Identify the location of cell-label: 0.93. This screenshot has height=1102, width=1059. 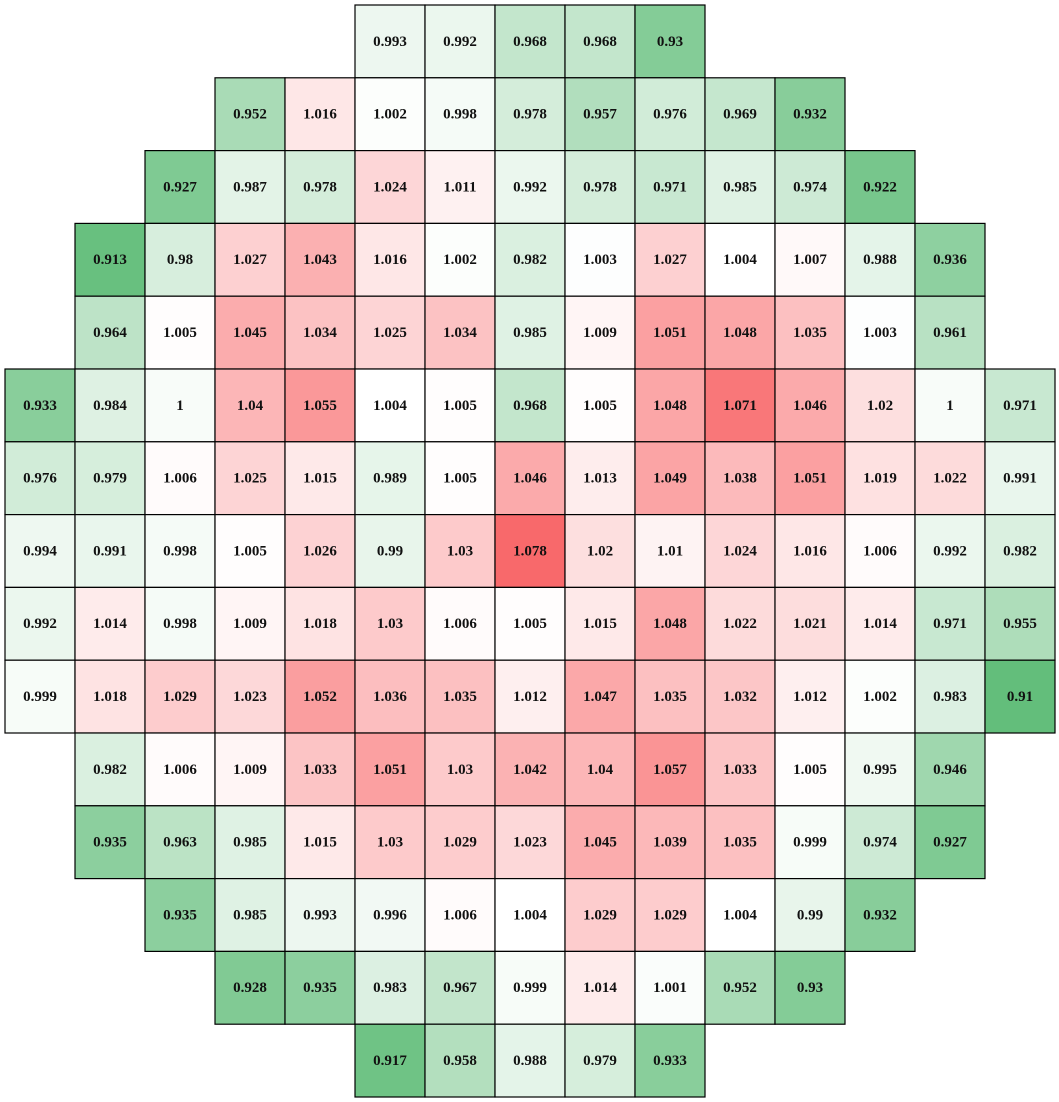
(810, 988).